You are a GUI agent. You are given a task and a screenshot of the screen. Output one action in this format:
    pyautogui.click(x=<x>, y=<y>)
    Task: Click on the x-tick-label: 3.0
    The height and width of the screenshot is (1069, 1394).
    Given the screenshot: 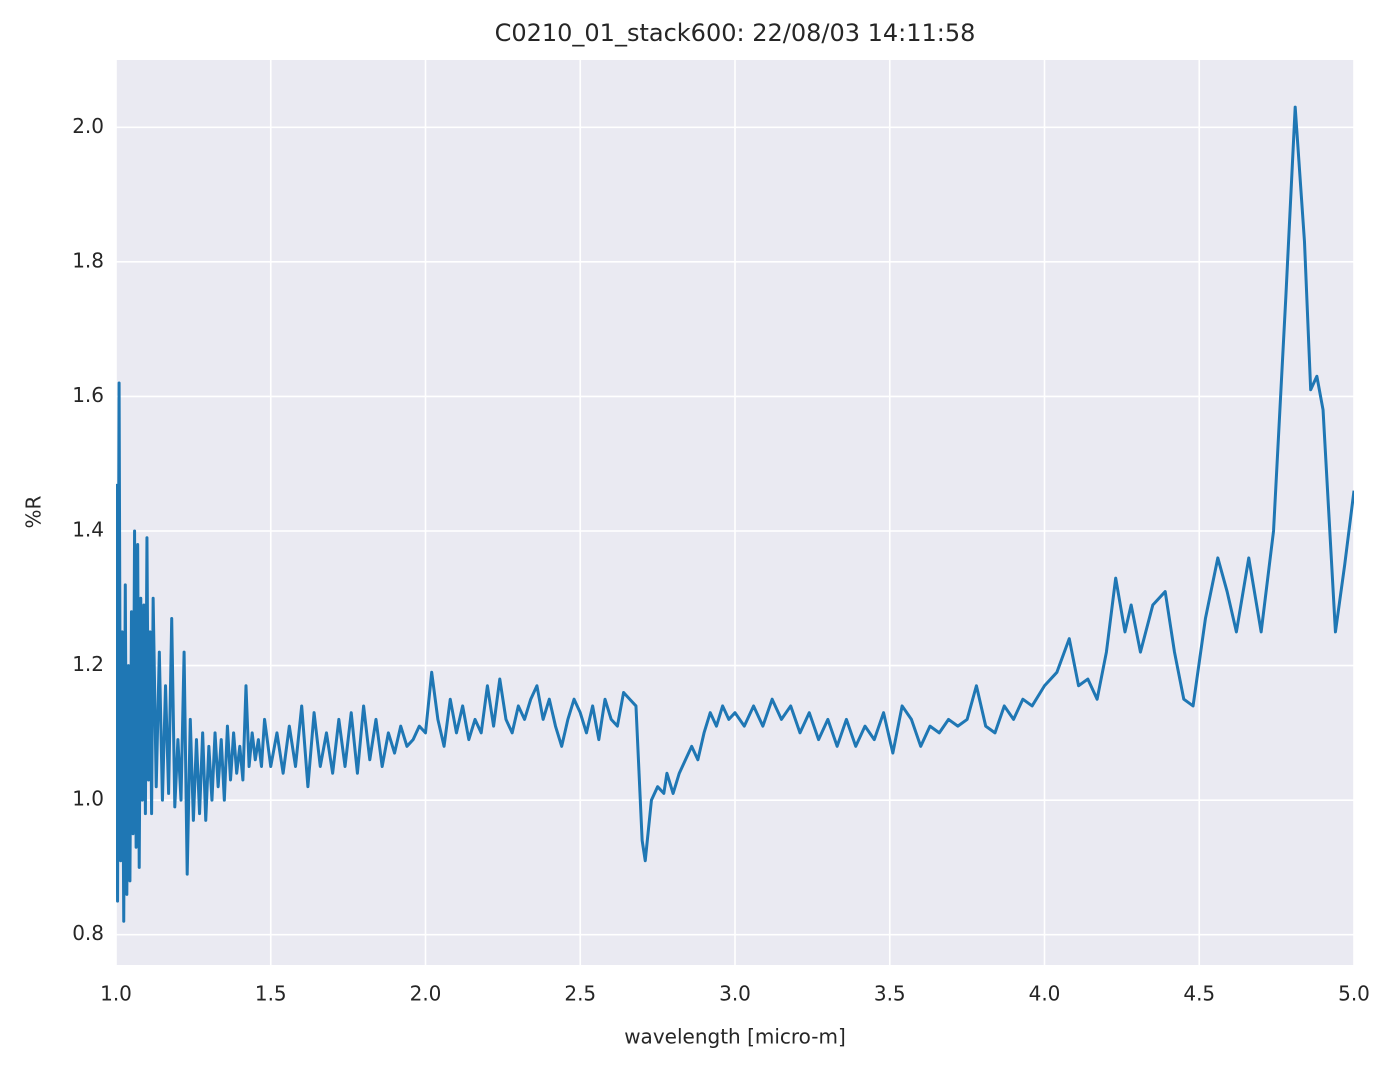 What is the action you would take?
    pyautogui.click(x=735, y=994)
    